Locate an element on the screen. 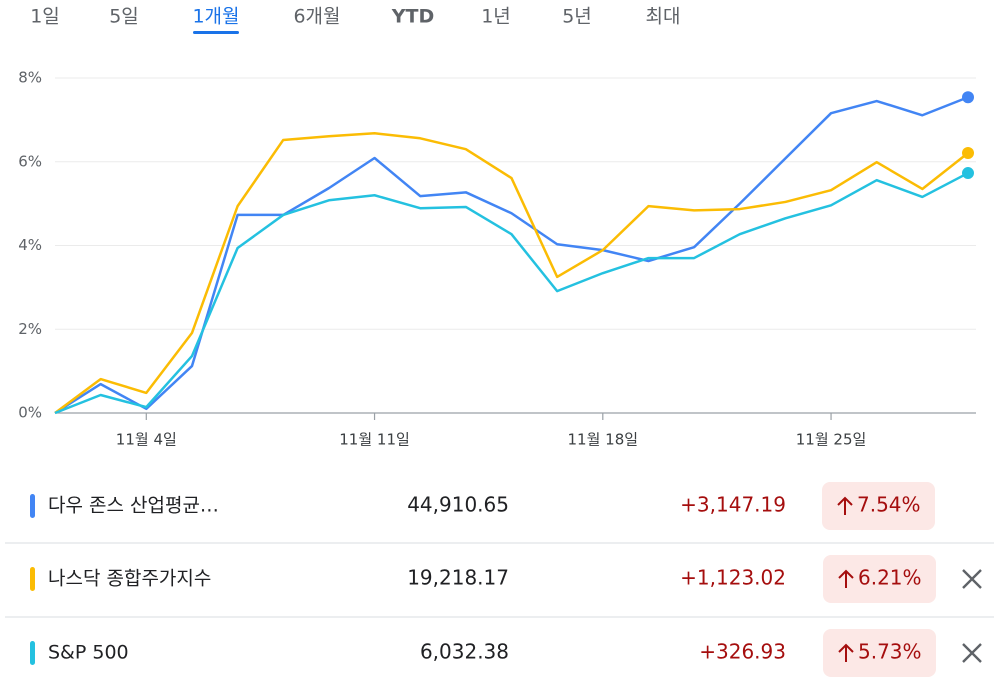 Image resolution: width=994 pixels, height=683 pixels. row-price: 44,910.65 is located at coordinates (458, 505).